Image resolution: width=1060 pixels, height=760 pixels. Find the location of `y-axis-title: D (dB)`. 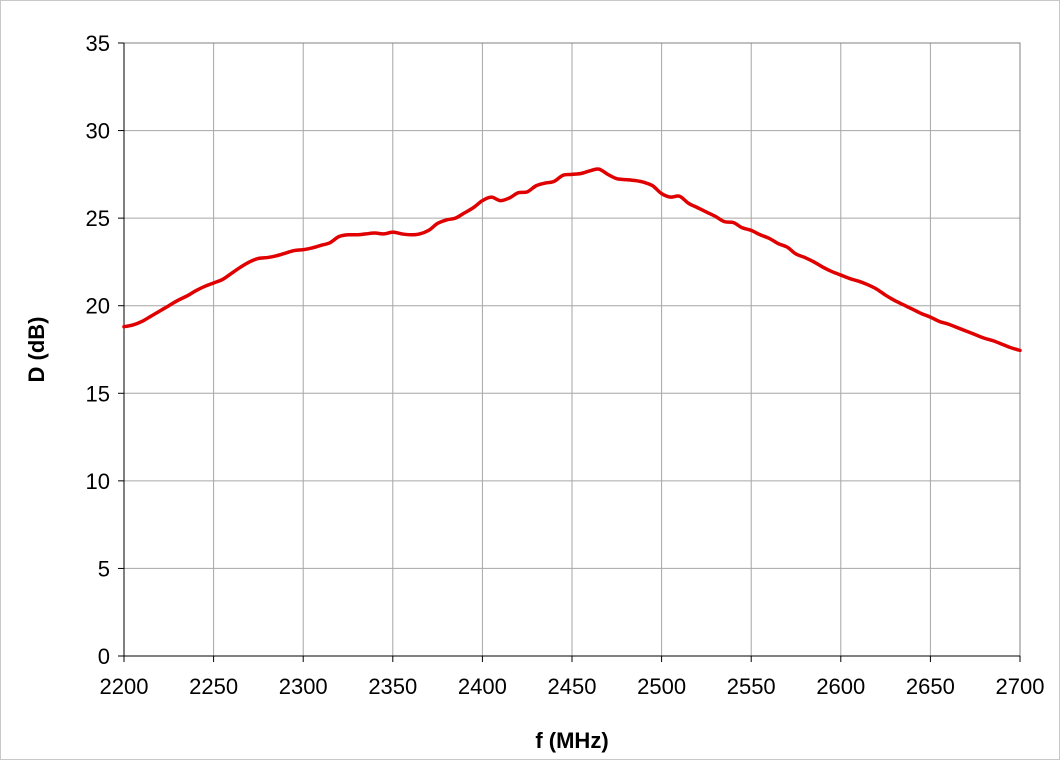

y-axis-title: D (dB) is located at coordinates (36, 350).